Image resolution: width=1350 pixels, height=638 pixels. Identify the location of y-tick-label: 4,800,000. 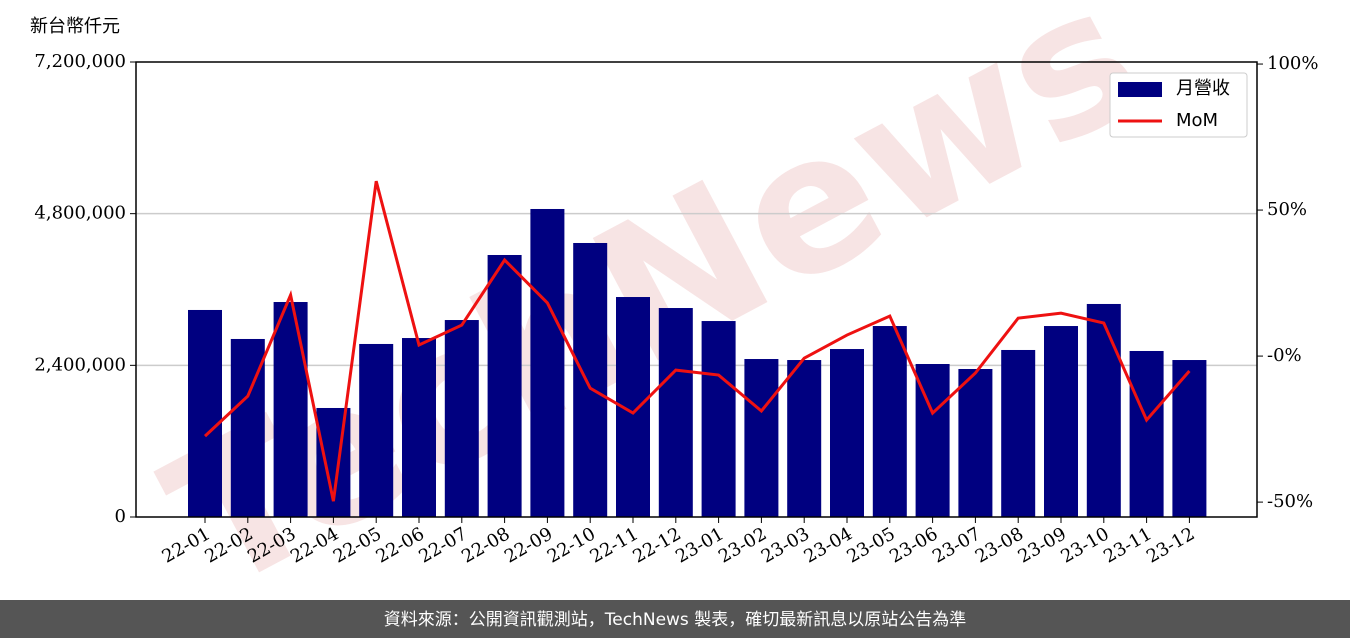
(80, 213).